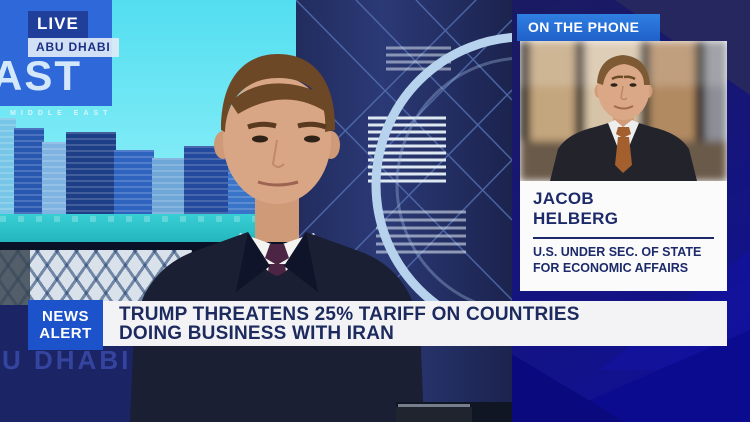  Describe the element at coordinates (623, 238) in the screenshot. I see `divider` at that location.